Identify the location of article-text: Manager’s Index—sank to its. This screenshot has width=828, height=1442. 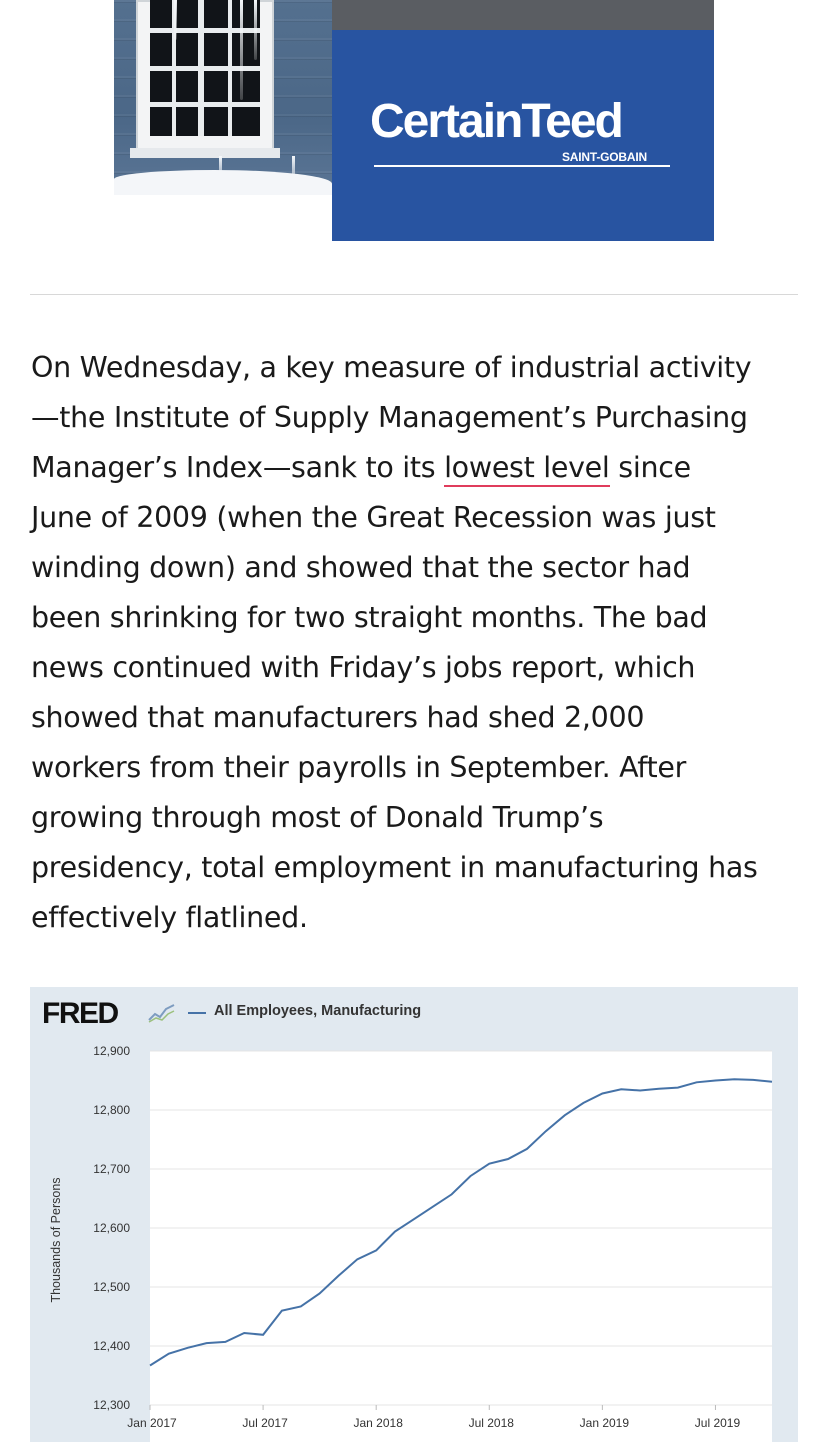
(238, 467).